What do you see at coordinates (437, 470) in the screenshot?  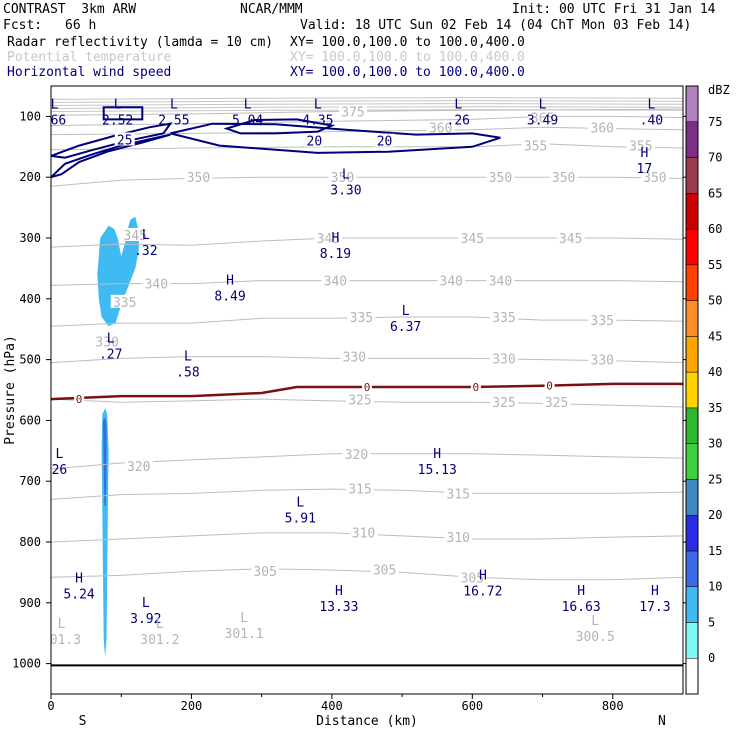 I see `extremum-value: 15.13` at bounding box center [437, 470].